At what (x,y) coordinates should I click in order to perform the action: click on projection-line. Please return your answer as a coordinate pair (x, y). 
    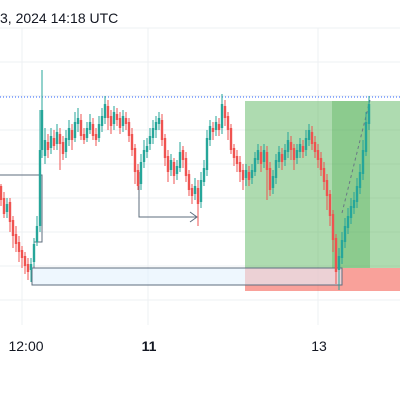
    Looking at the image, I should click on (356, 156).